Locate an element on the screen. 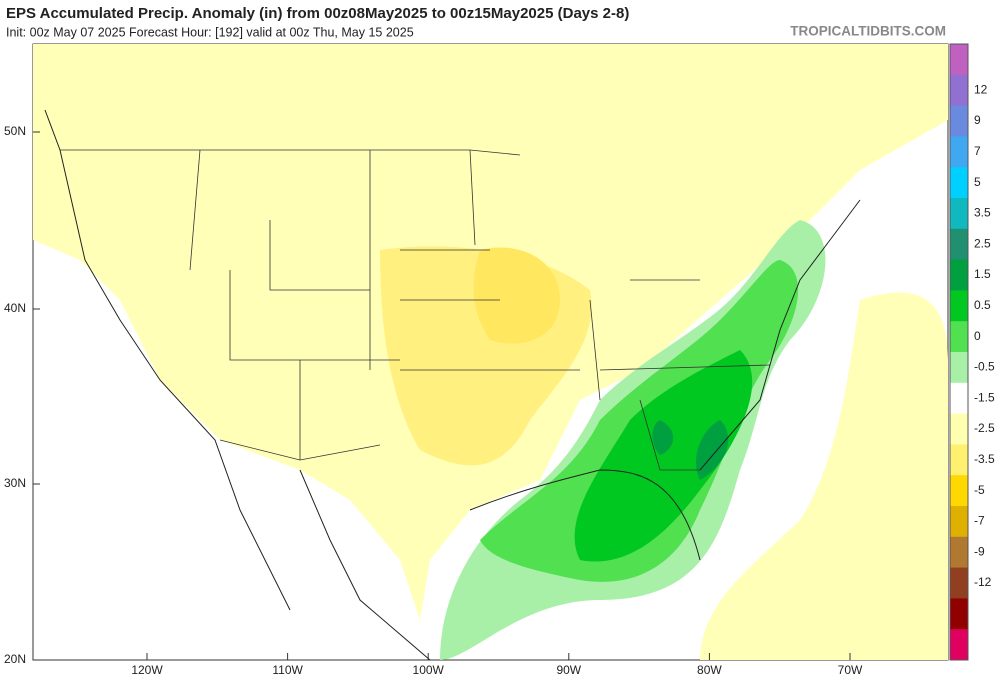 The width and height of the screenshot is (1000, 684). lat-label: 20N is located at coordinates (15, 659).